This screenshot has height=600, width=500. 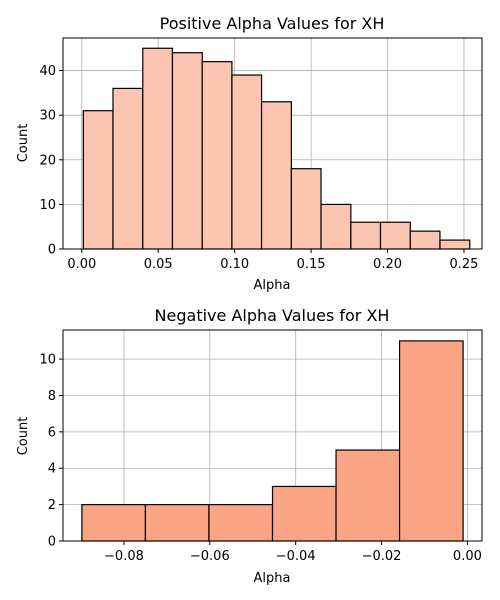 What do you see at coordinates (463, 264) in the screenshot?
I see `x-tick-label: 0.25` at bounding box center [463, 264].